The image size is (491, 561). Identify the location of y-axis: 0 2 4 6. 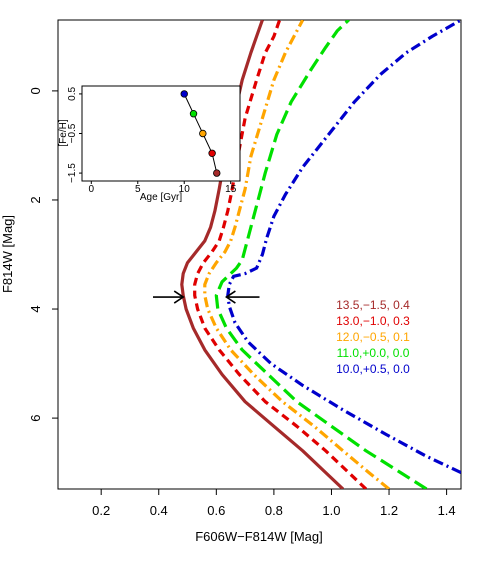
(43, 254).